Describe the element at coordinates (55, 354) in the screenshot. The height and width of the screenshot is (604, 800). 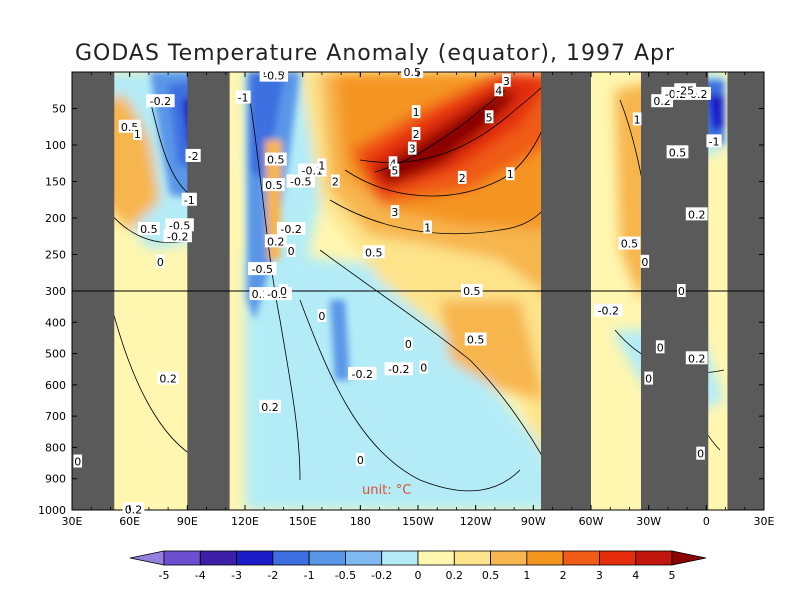
I see `y-tick-label: 500` at that location.